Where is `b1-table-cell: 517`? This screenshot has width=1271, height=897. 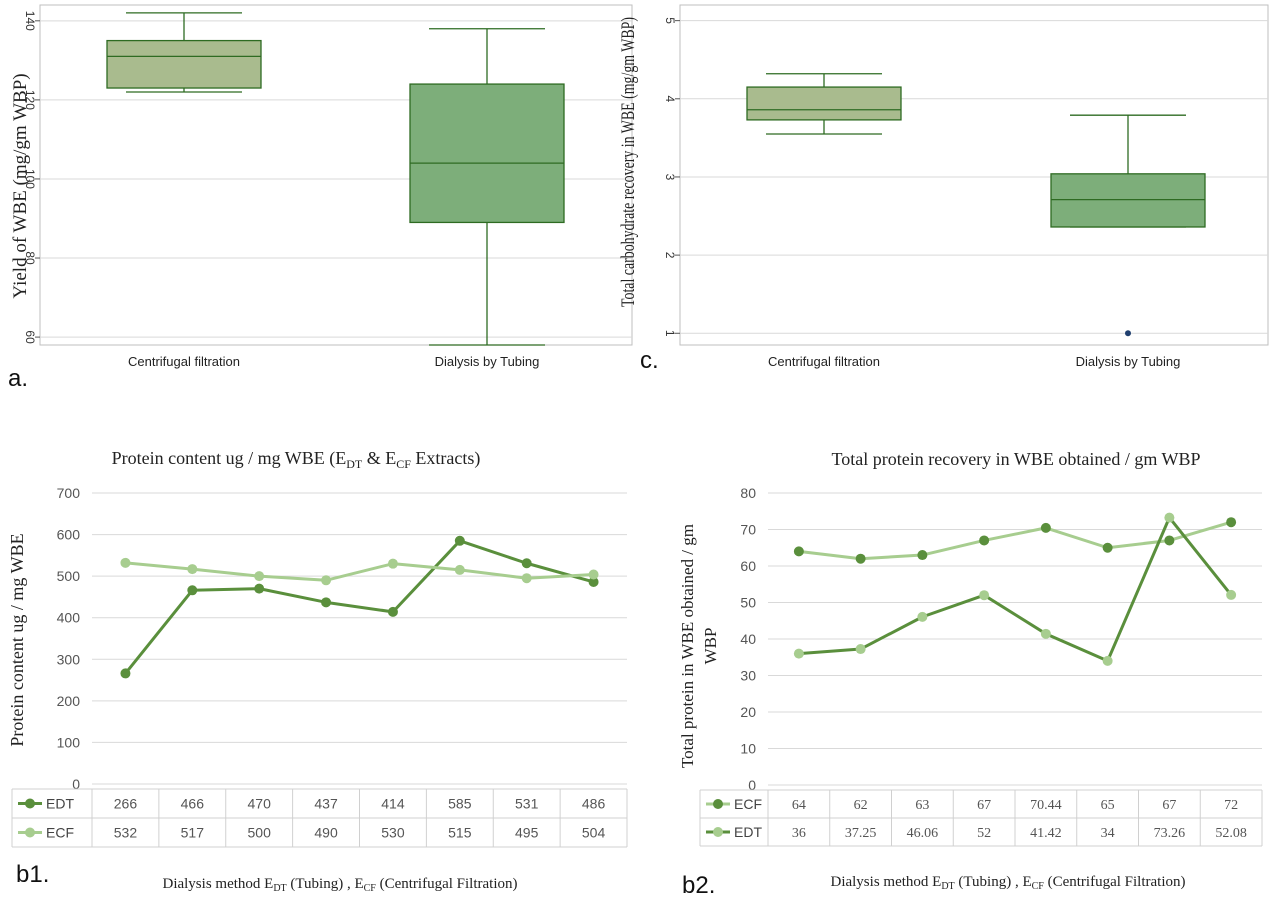 b1-table-cell: 517 is located at coordinates (193, 833).